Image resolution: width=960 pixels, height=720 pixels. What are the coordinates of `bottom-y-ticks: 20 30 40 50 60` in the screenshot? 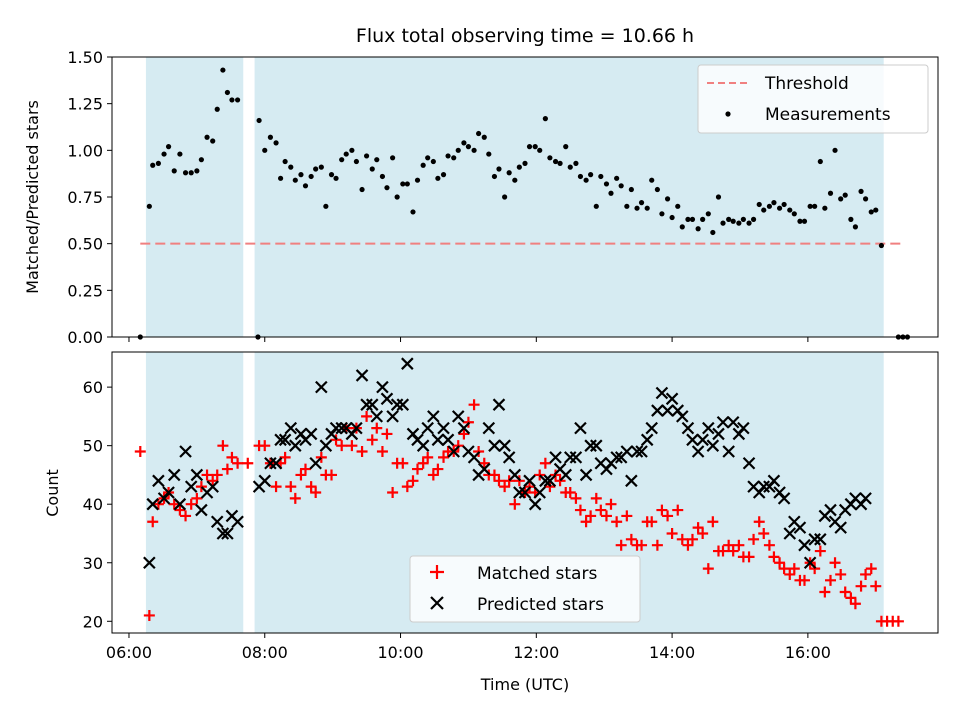 It's located at (97, 504).